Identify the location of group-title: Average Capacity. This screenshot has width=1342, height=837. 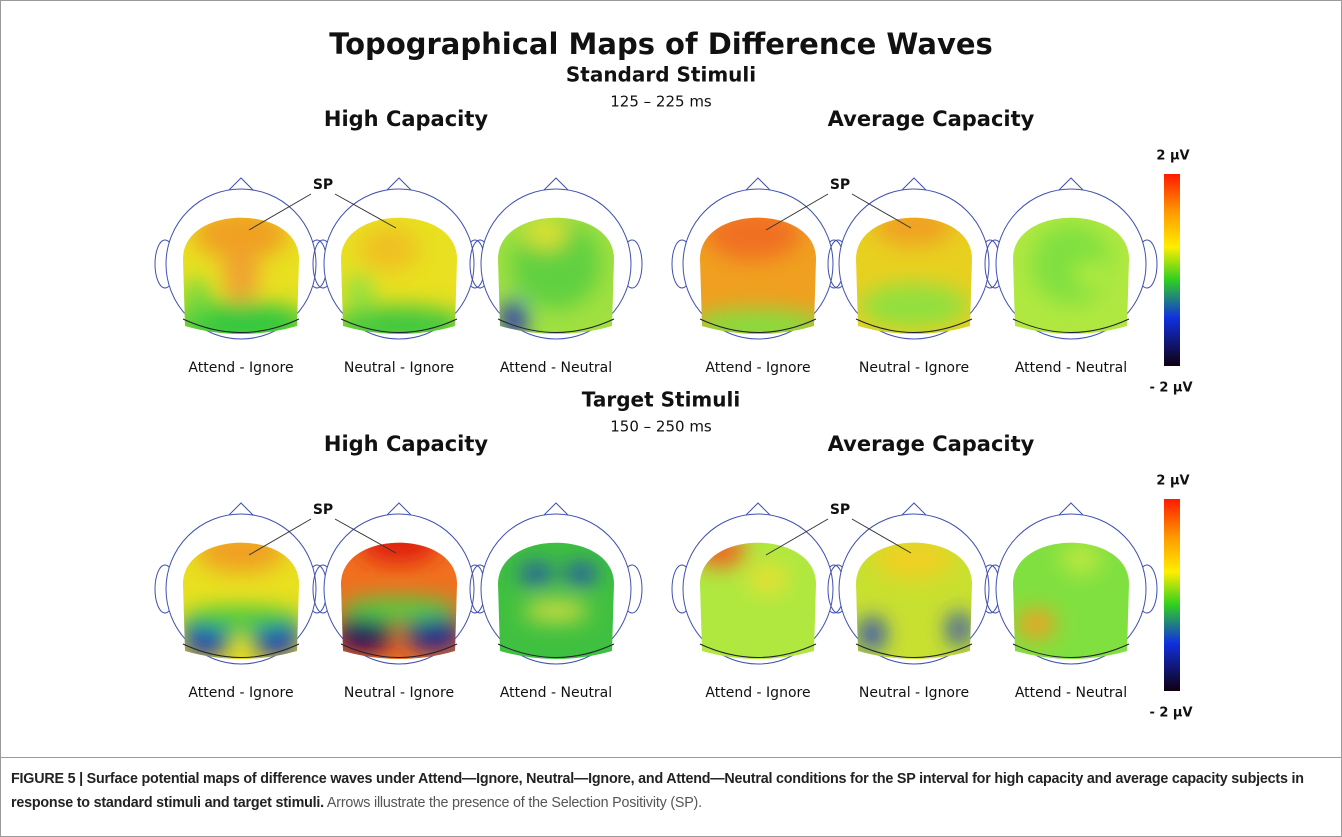
(931, 119).